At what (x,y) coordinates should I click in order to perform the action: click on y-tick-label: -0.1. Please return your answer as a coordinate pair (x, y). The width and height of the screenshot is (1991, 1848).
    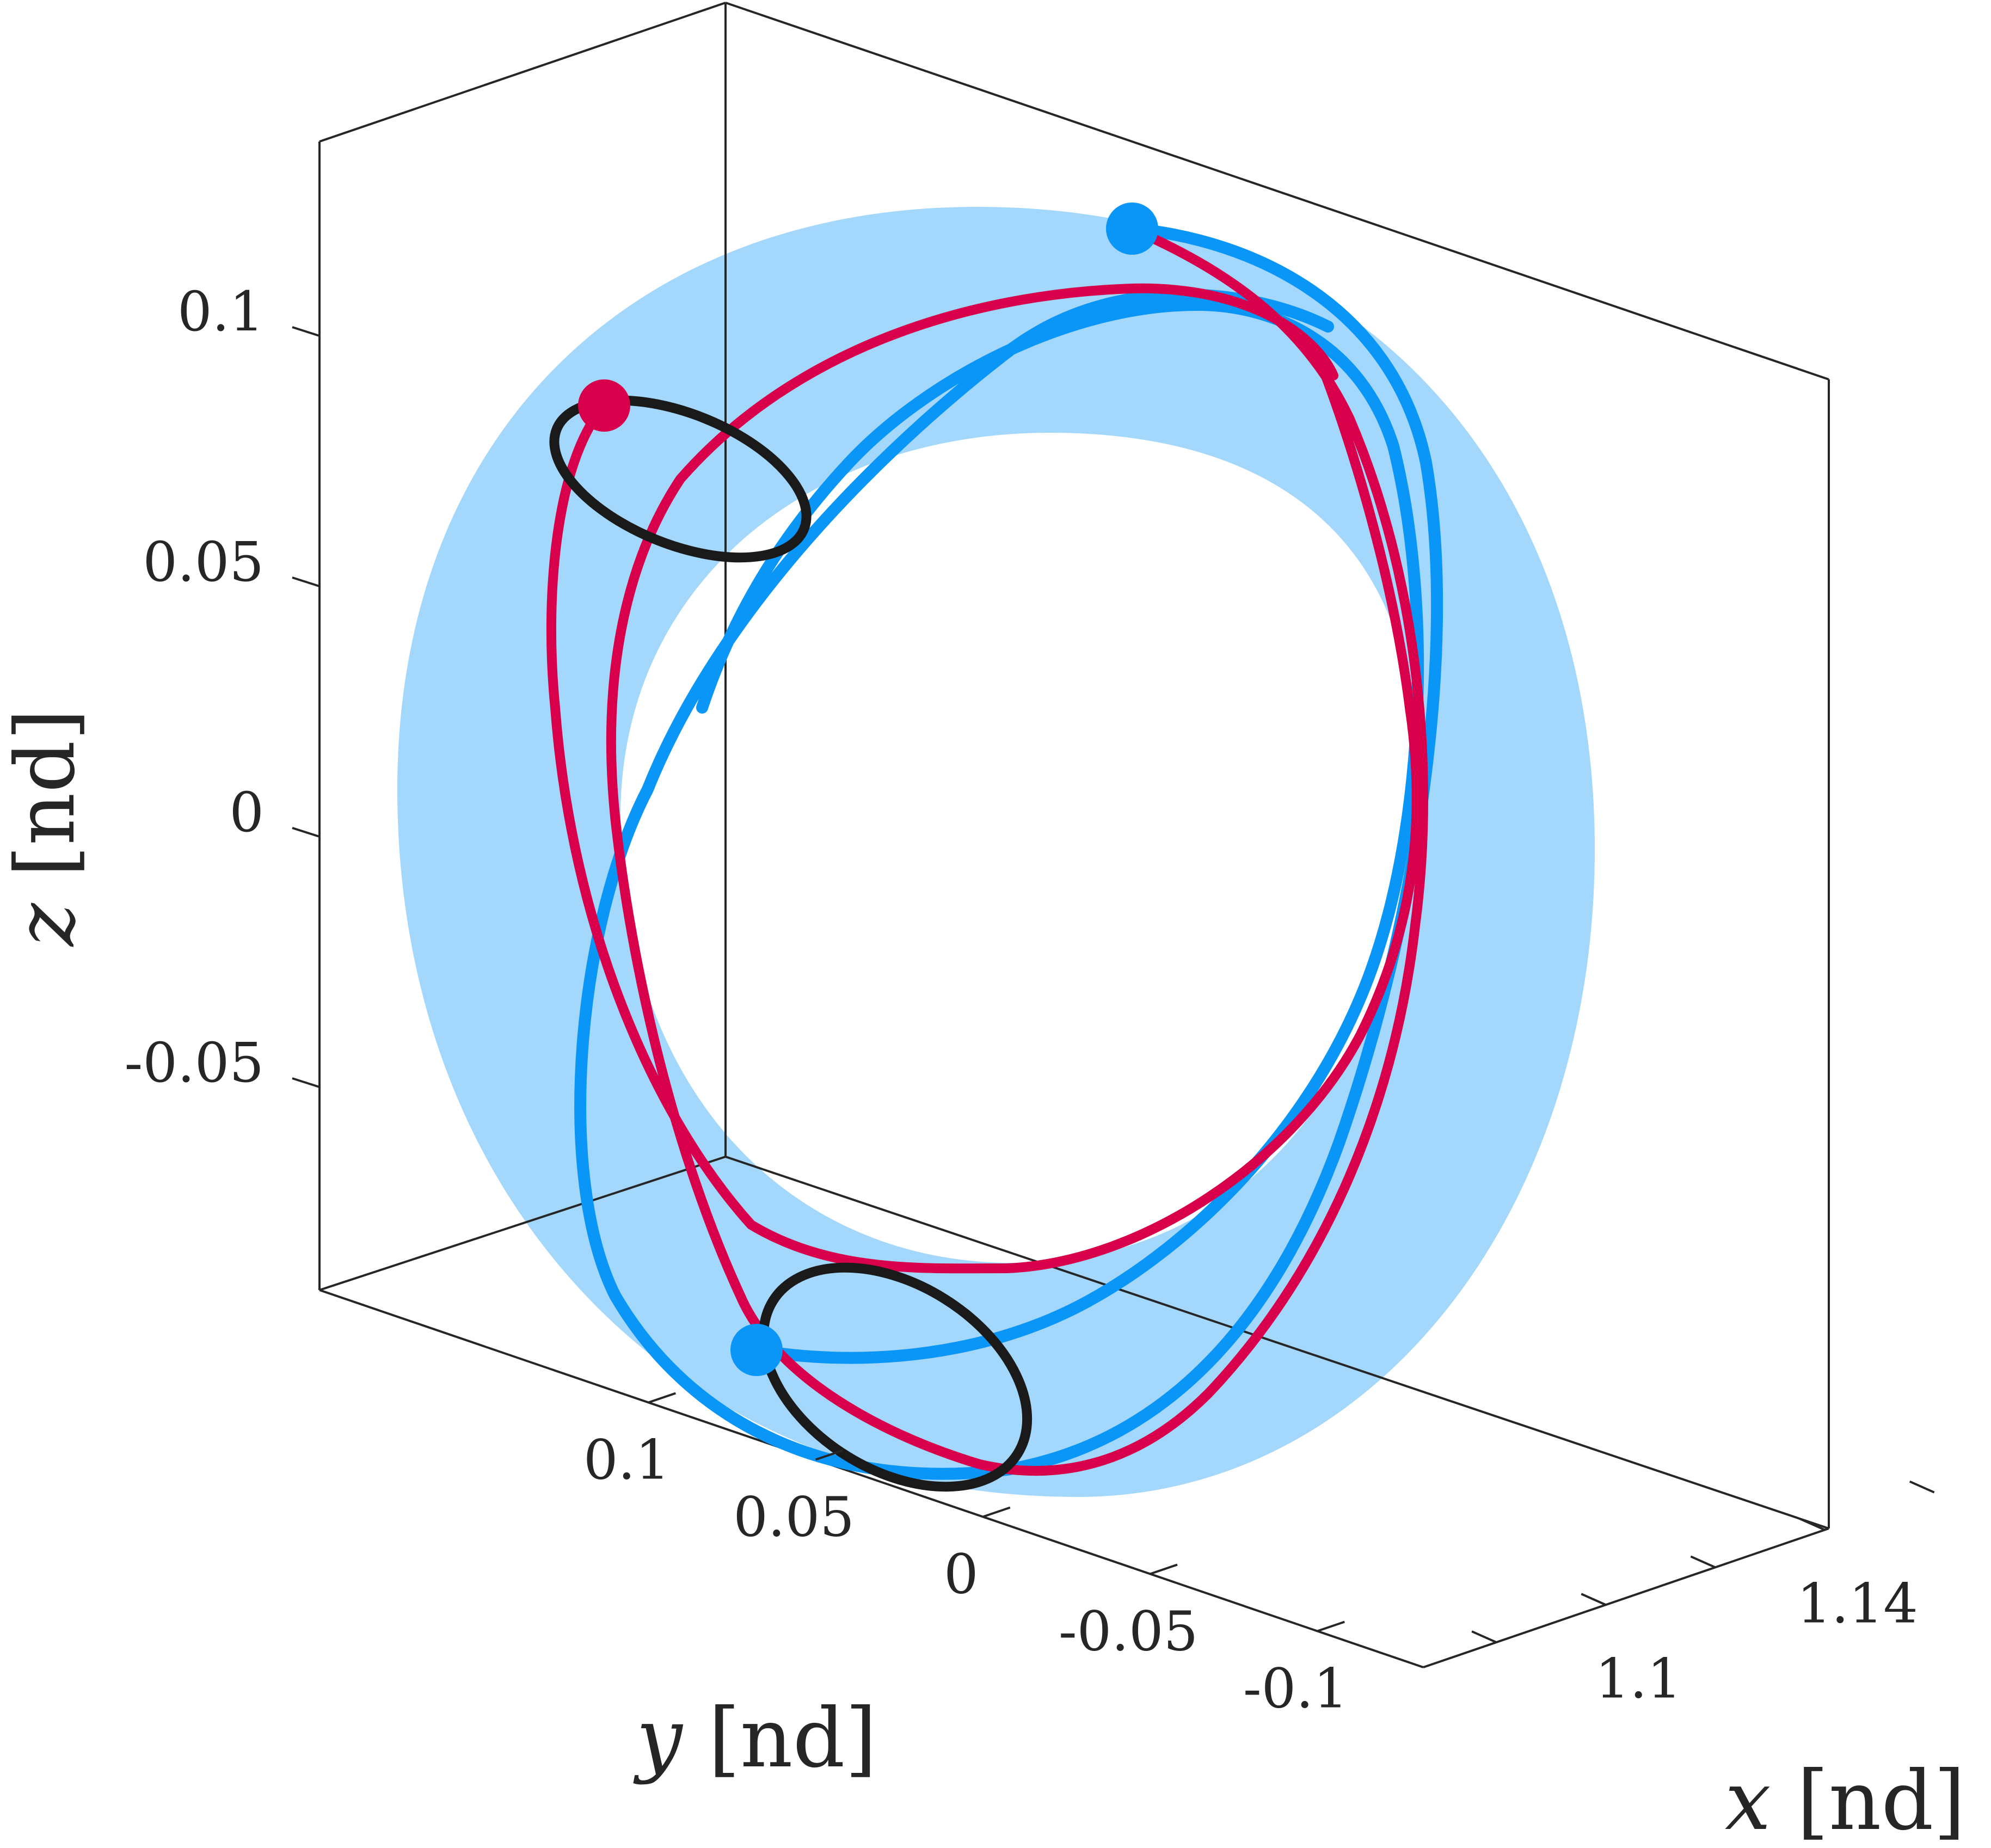
    Looking at the image, I should click on (1295, 1688).